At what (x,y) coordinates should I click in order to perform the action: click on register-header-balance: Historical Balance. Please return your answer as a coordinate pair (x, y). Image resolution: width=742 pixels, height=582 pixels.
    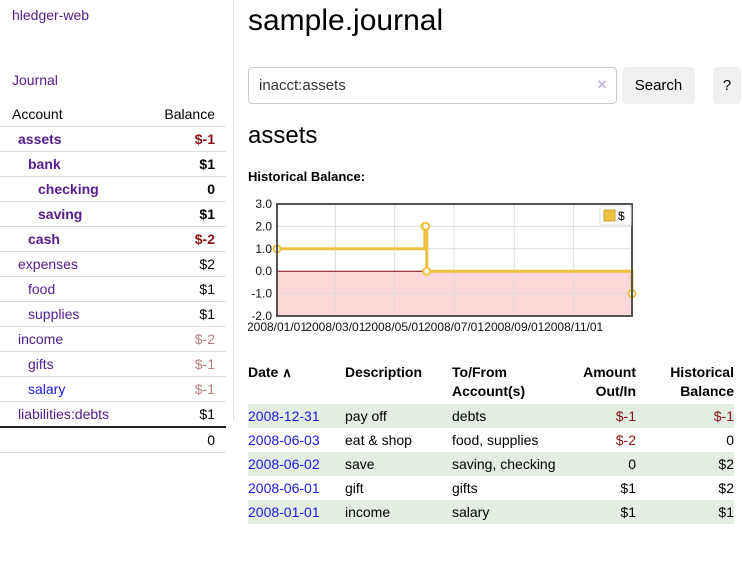
    Looking at the image, I should click on (702, 381).